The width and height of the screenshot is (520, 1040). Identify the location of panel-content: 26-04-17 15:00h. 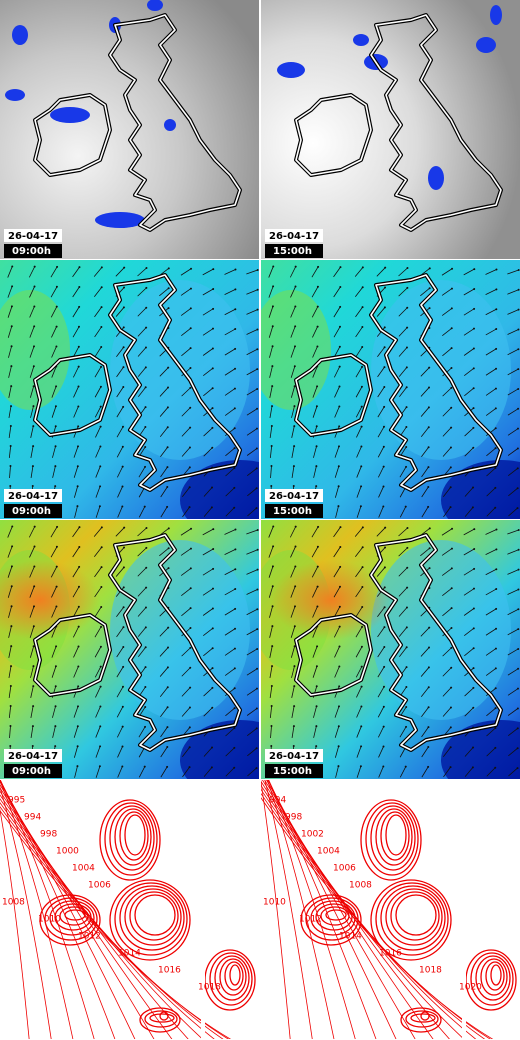
(390, 129).